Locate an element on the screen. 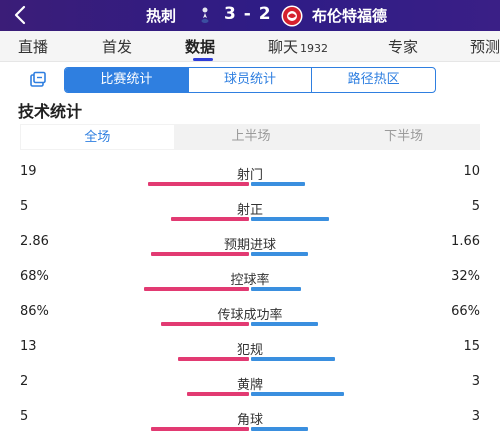 This screenshot has height=444, width=500. stat-row: 19 射门 10 is located at coordinates (250, 181).